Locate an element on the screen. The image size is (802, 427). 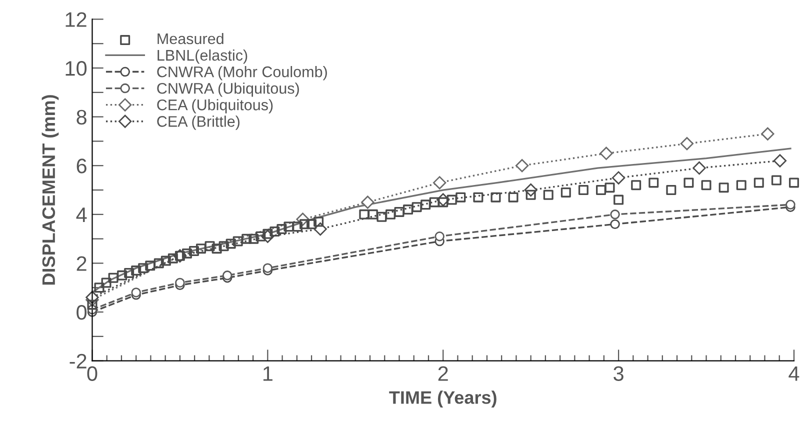
legend-label: CNWRA (Mohr Coulomb) is located at coordinates (242, 73).